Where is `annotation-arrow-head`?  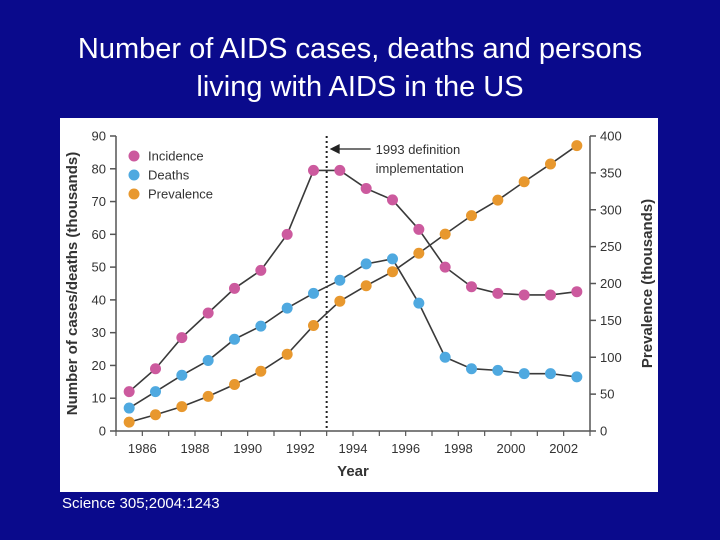
annotation-arrow-head is located at coordinates (334, 149).